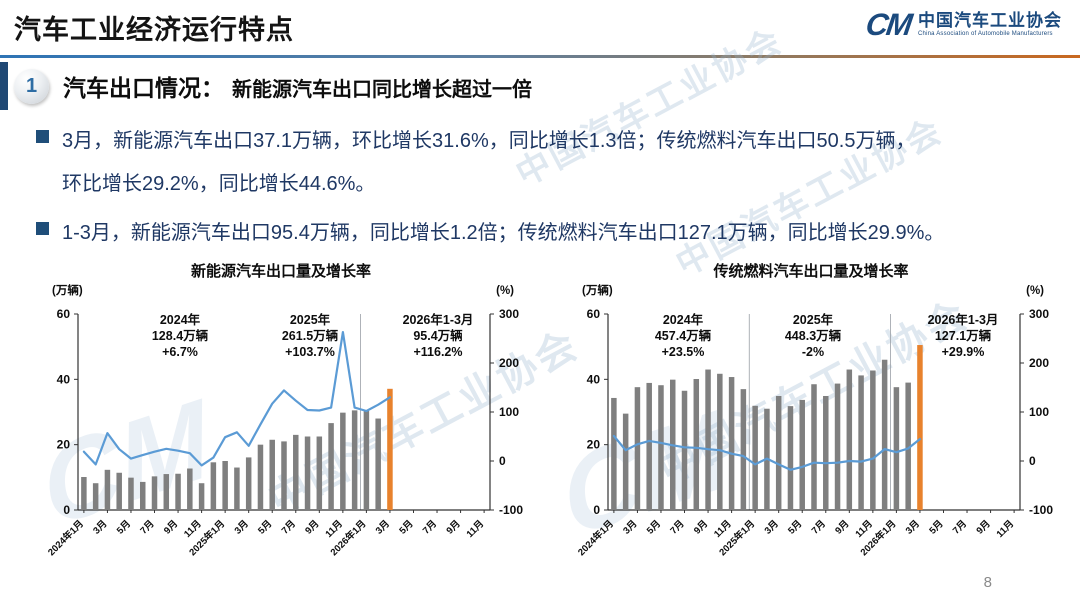 The image size is (1080, 607). What do you see at coordinates (813, 335) in the screenshot?
I see `annotation-volume: 448.3万辆` at bounding box center [813, 335].